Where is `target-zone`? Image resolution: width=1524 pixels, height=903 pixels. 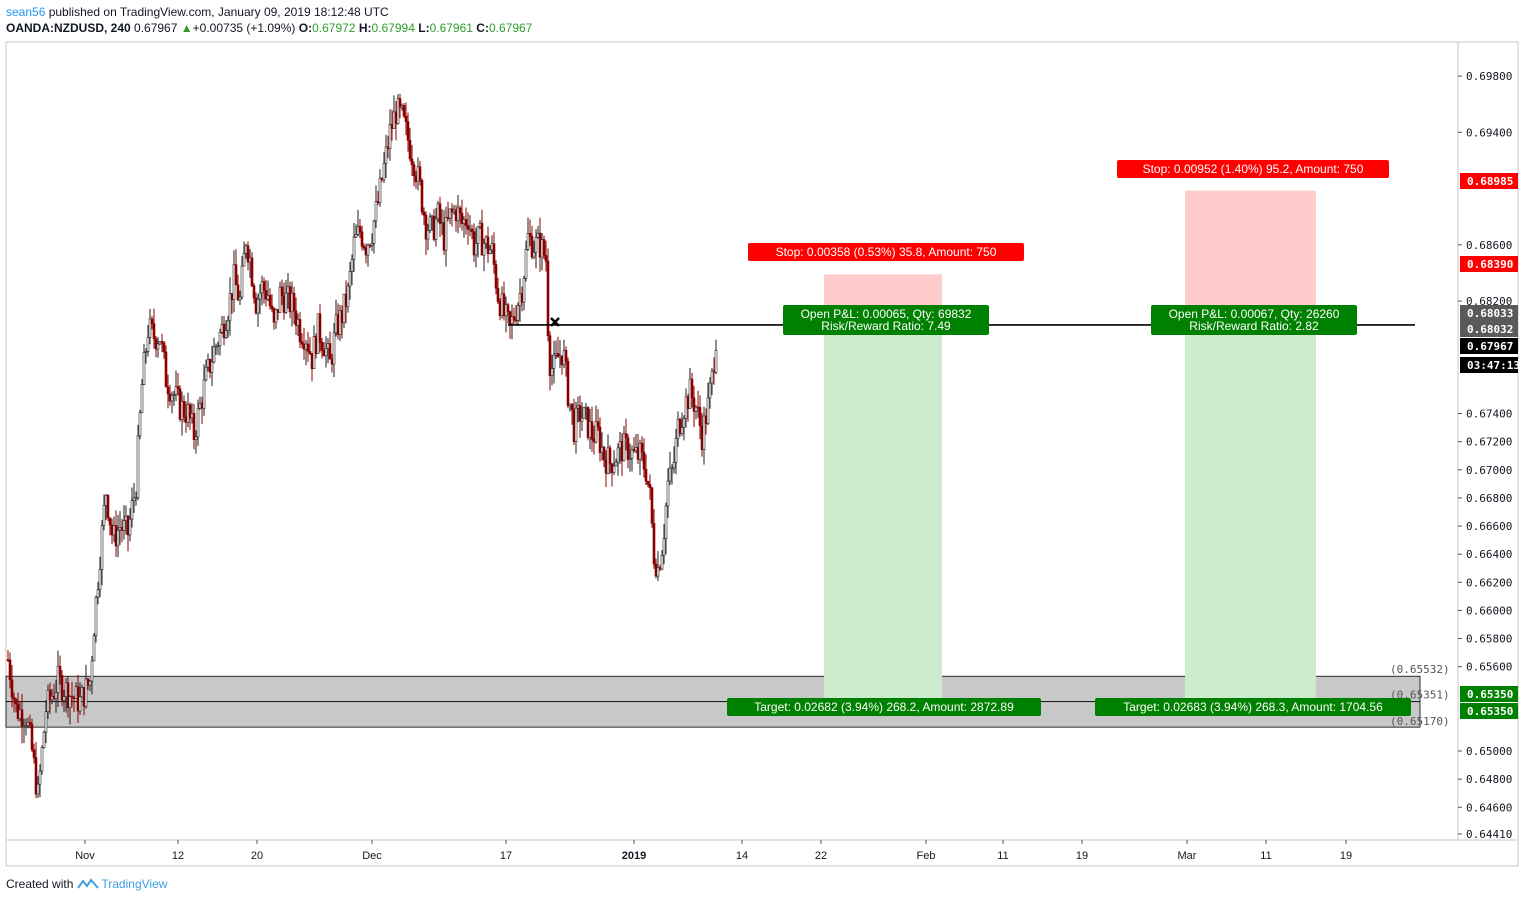 target-zone is located at coordinates (1250, 513).